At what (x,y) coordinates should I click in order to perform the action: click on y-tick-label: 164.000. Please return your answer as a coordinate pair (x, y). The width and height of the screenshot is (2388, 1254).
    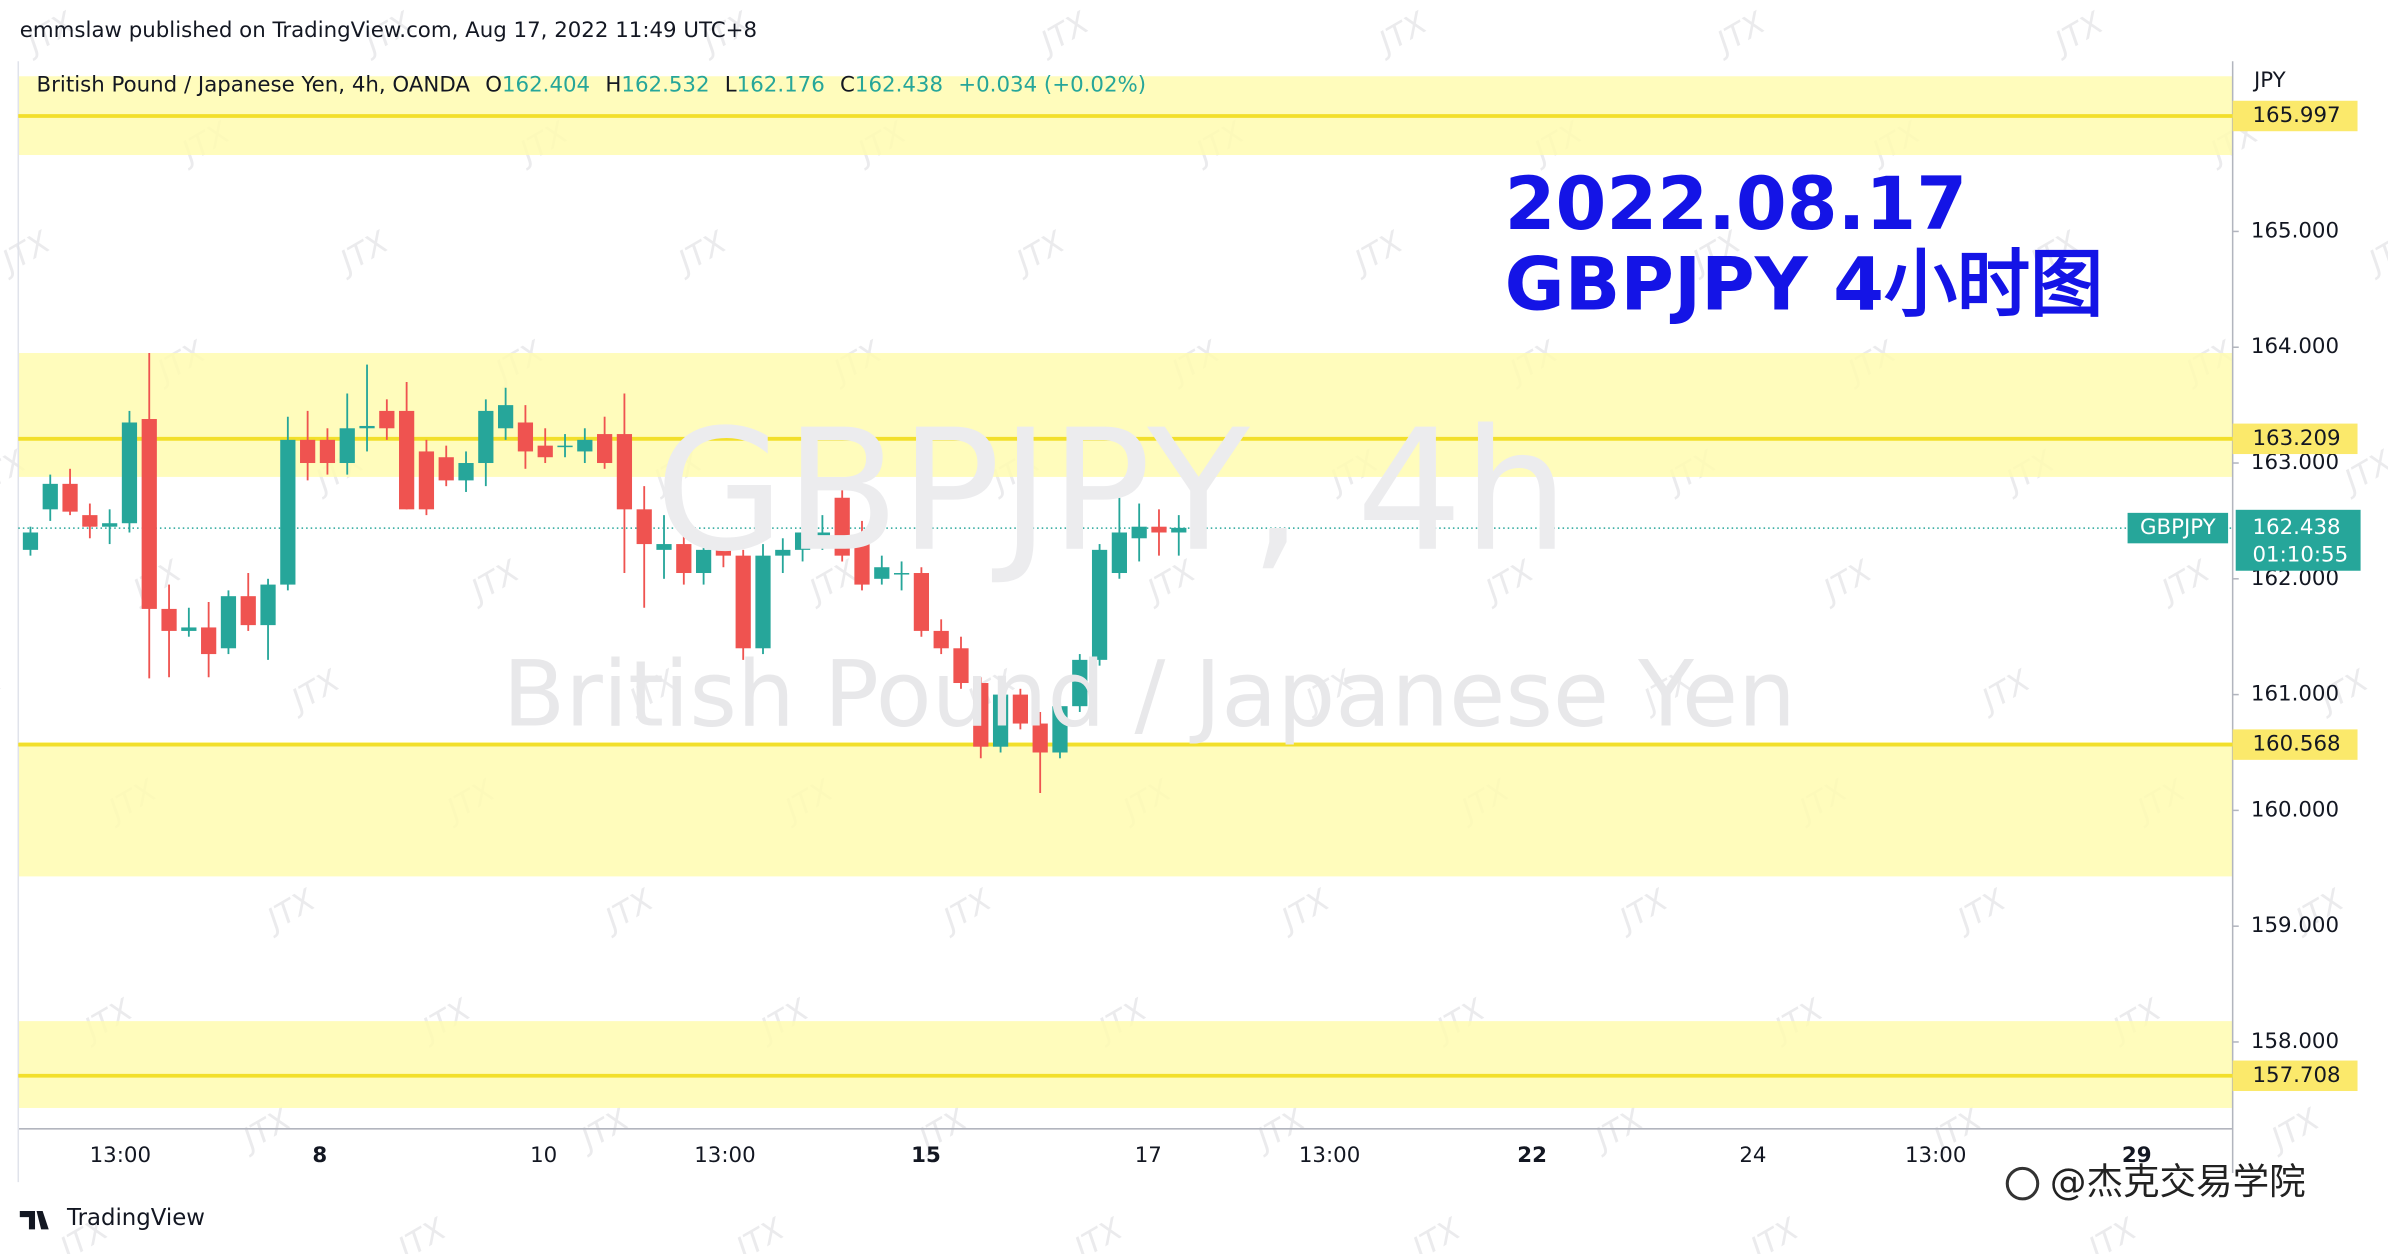
    Looking at the image, I should click on (2295, 346).